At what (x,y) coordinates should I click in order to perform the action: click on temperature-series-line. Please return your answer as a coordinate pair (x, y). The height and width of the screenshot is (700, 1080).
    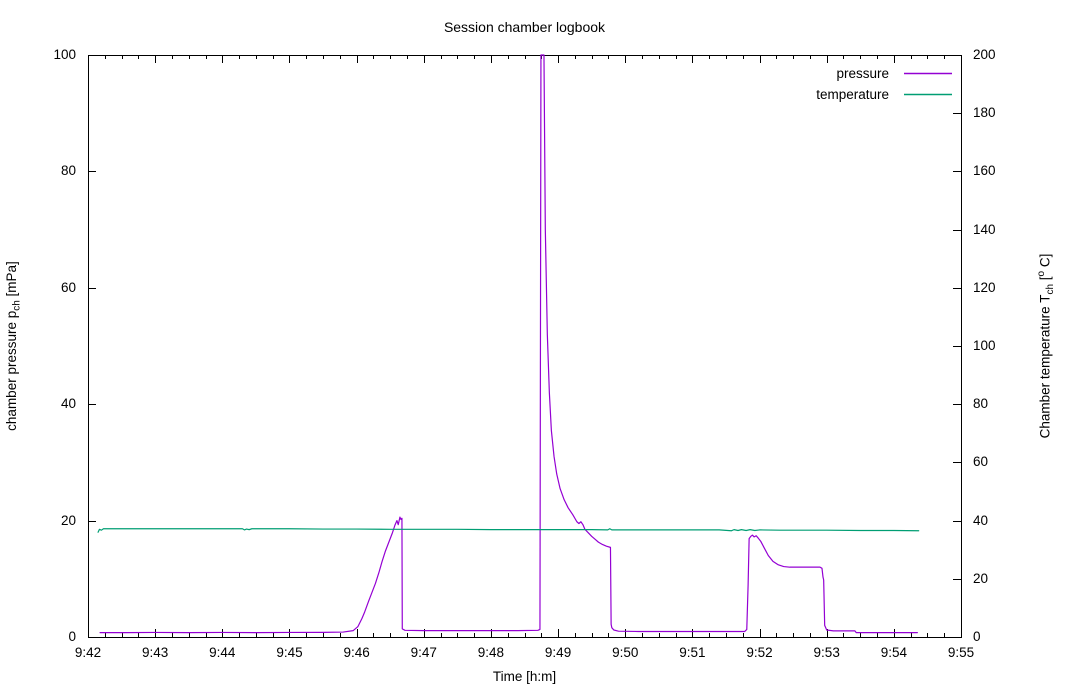
    Looking at the image, I should click on (508, 530).